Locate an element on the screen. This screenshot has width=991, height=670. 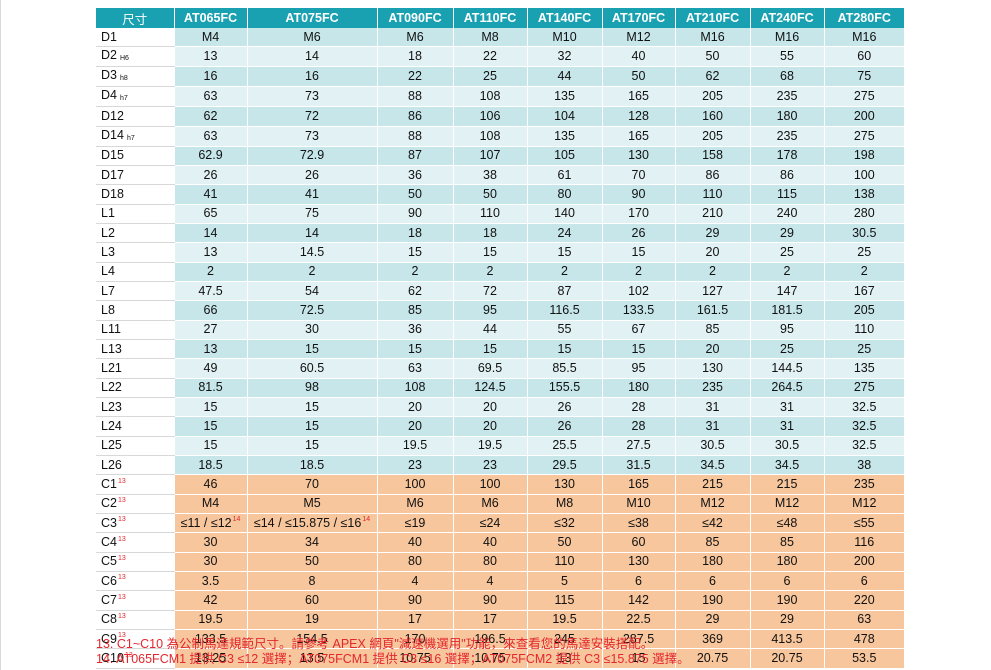
table-cell: 80 is located at coordinates (564, 194).